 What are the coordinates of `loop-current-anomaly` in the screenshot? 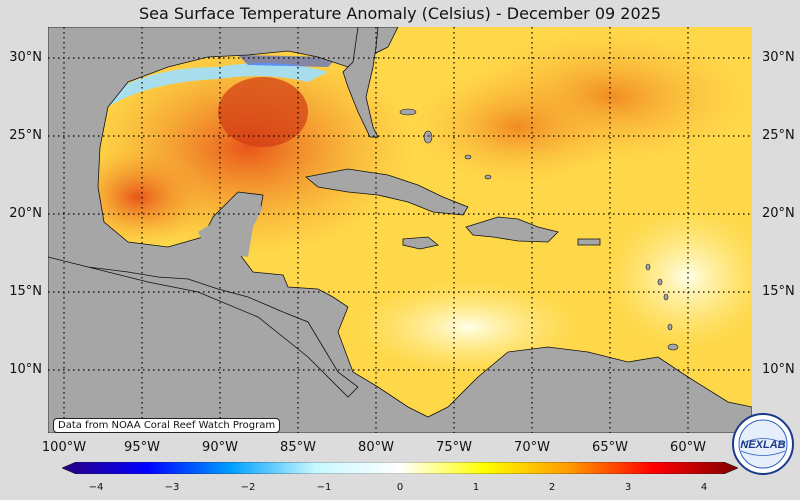 It's located at (263, 112).